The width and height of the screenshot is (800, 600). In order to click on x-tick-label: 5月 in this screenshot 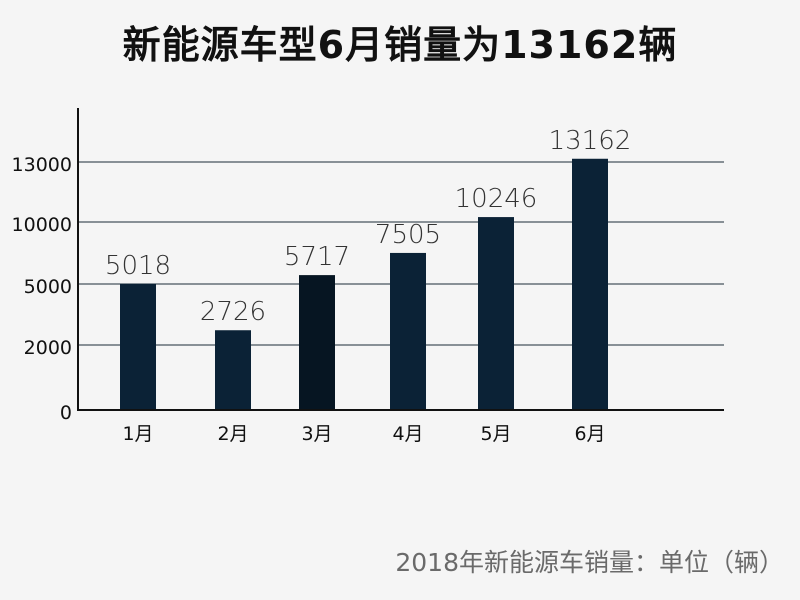, I will do `click(495, 434)`.